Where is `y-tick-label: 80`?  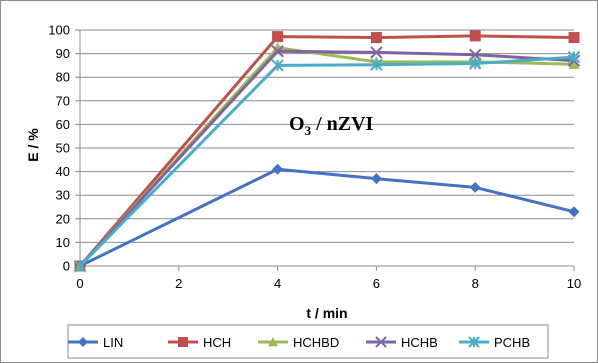 y-tick-label: 80 is located at coordinates (63, 77).